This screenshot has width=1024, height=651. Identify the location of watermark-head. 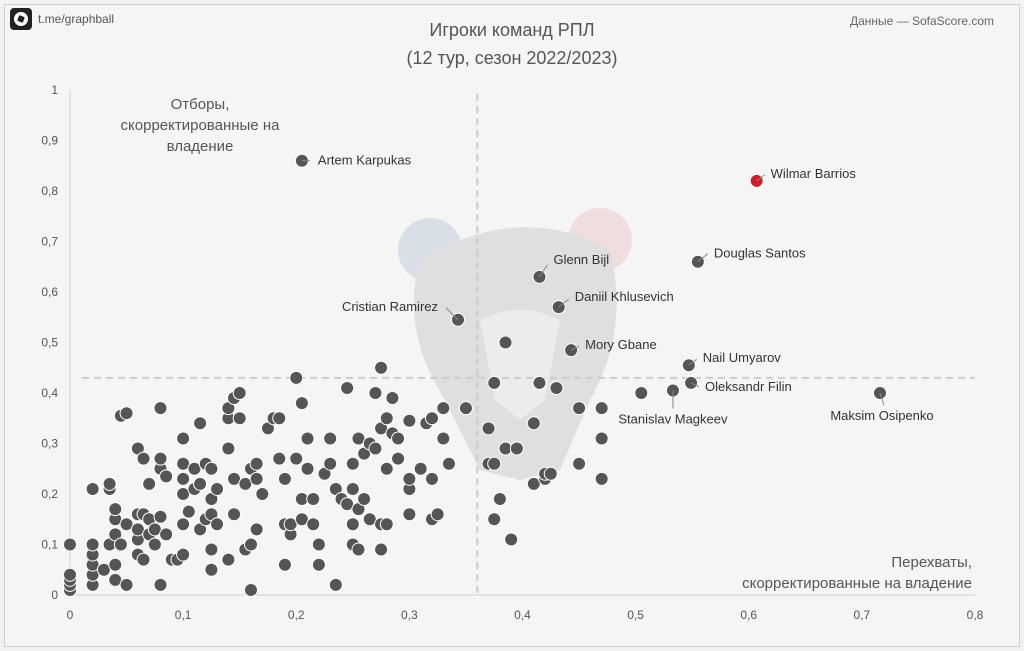
(515, 353).